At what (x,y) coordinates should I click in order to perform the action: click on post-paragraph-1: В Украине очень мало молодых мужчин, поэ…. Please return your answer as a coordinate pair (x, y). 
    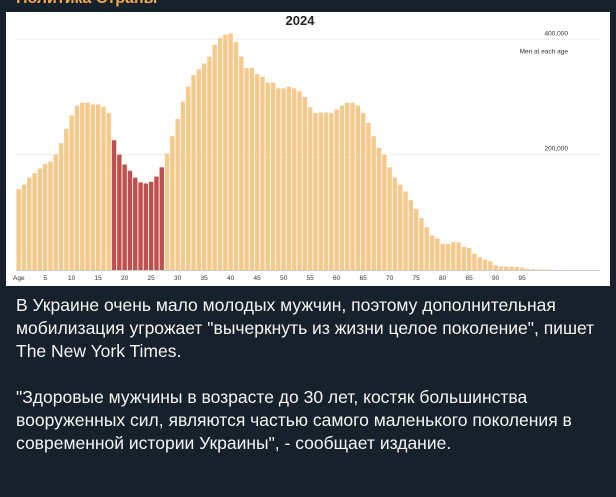
    Looking at the image, I should click on (305, 328).